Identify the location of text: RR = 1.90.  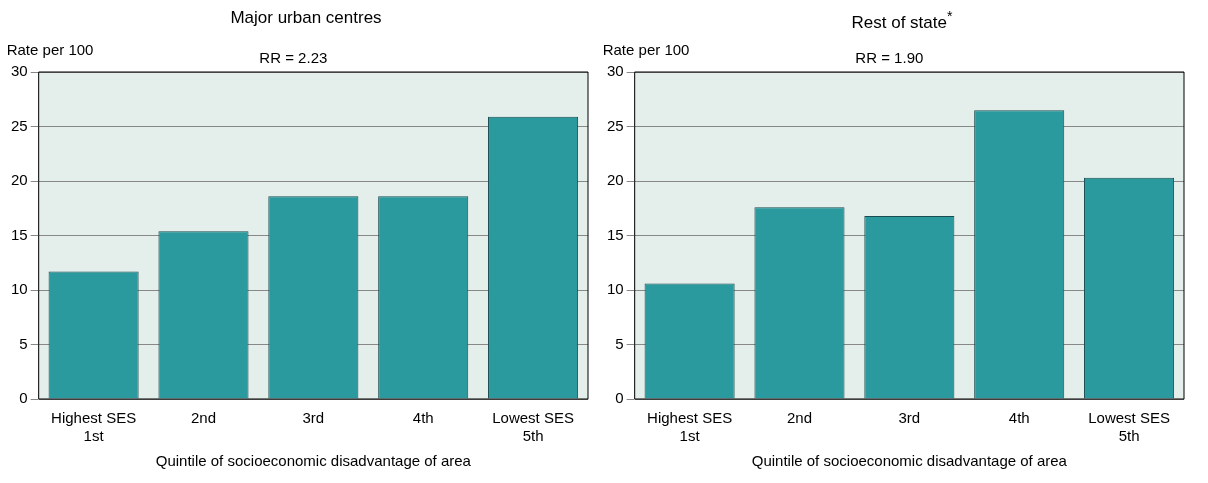
(889, 57).